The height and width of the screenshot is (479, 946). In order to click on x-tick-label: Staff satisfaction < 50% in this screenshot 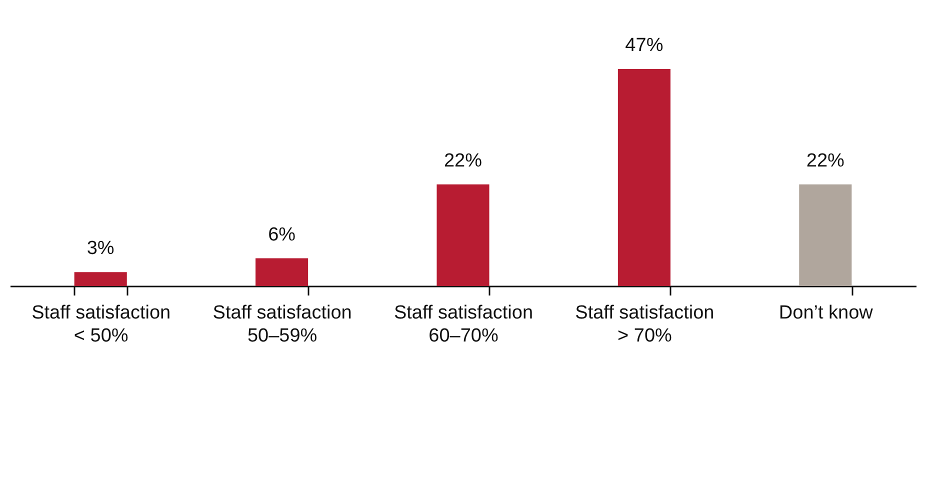, I will do `click(101, 324)`.